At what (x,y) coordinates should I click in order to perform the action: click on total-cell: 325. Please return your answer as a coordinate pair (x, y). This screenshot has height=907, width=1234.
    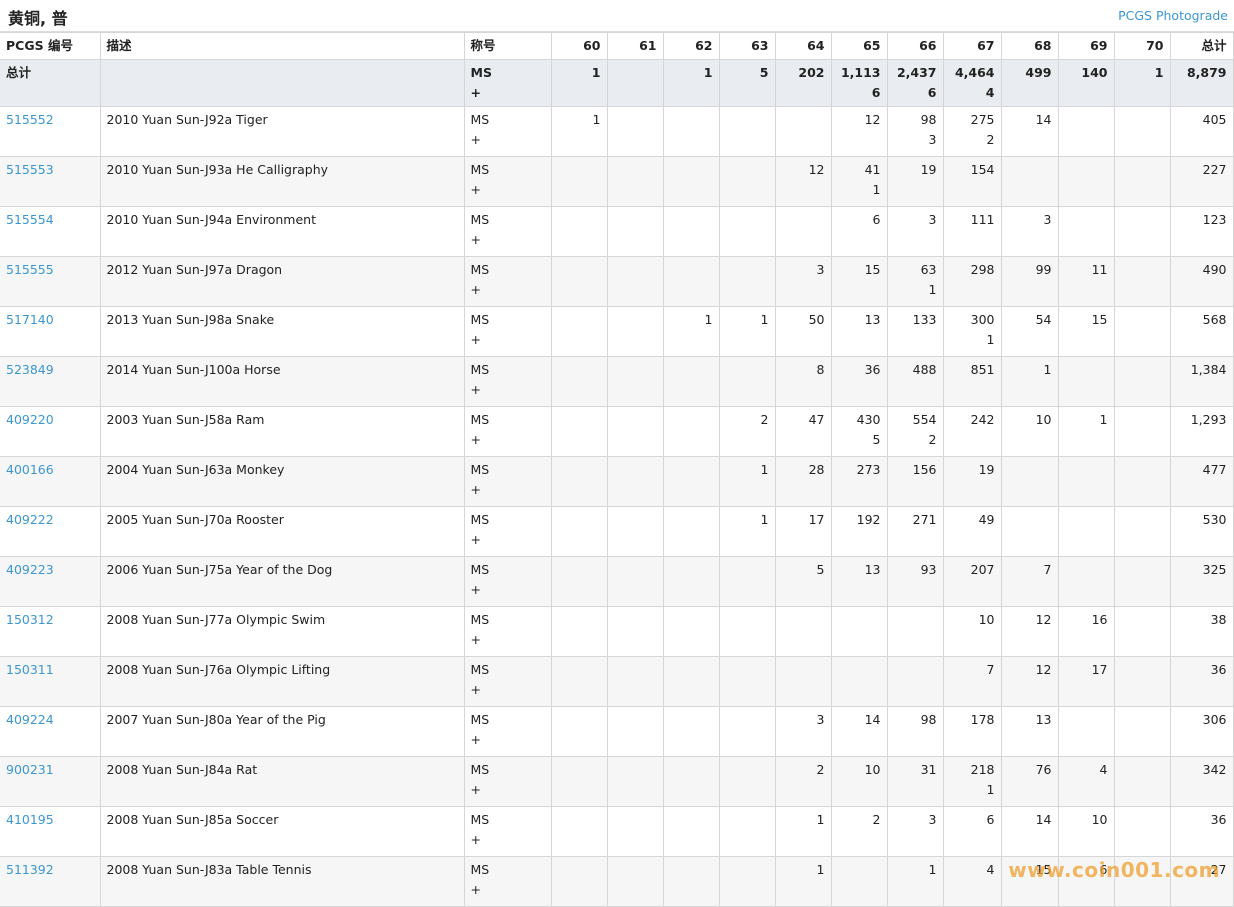
    Looking at the image, I should click on (1201, 581).